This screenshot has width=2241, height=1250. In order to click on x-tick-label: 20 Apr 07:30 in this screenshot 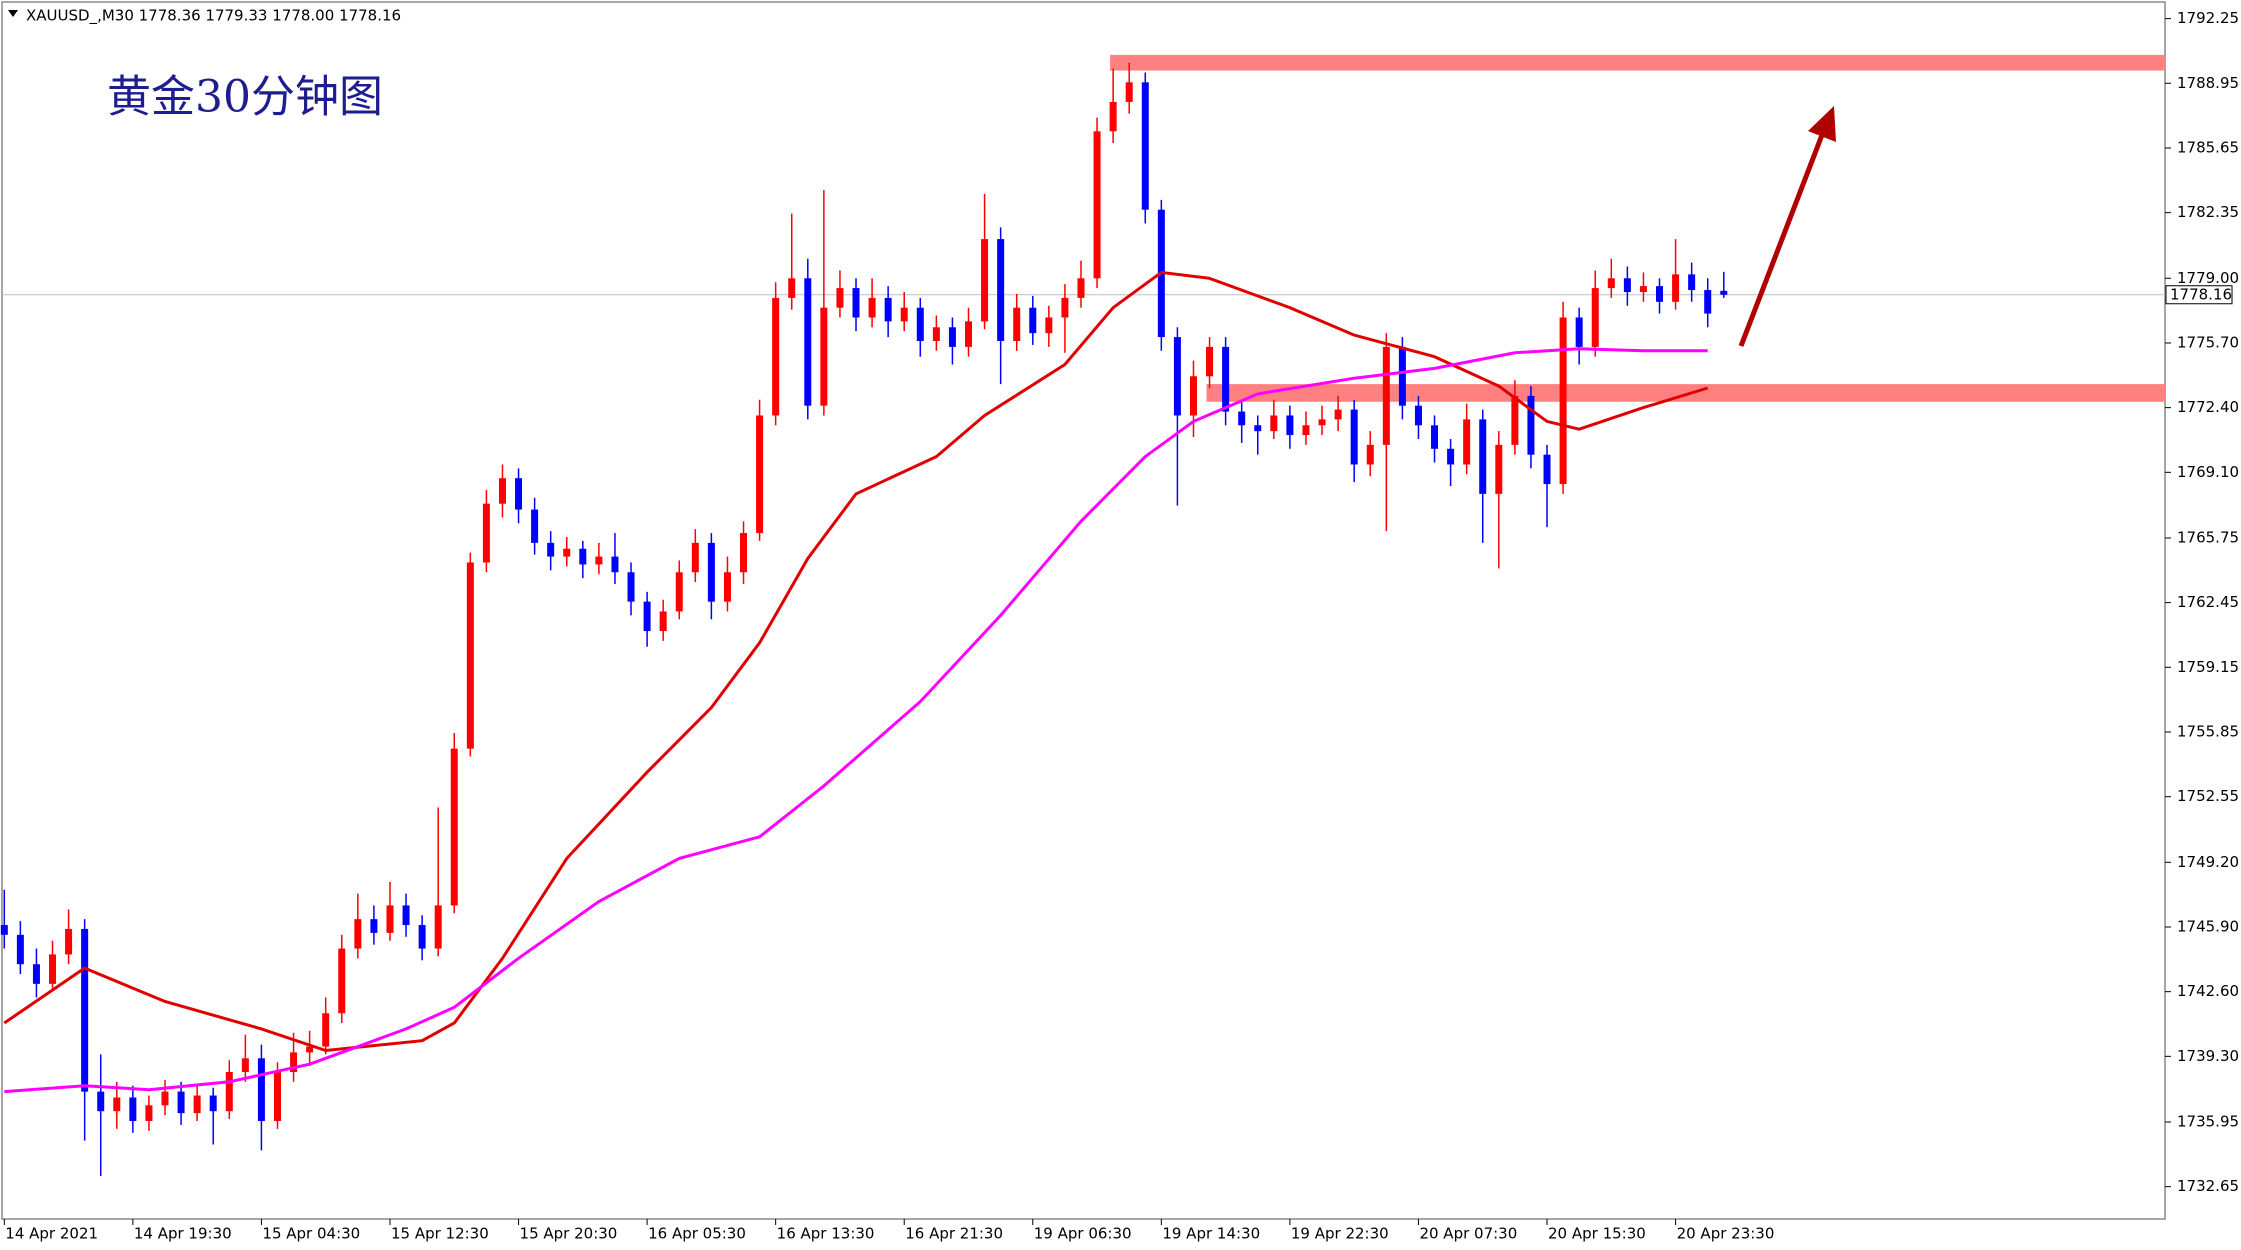, I will do `click(1468, 1234)`.